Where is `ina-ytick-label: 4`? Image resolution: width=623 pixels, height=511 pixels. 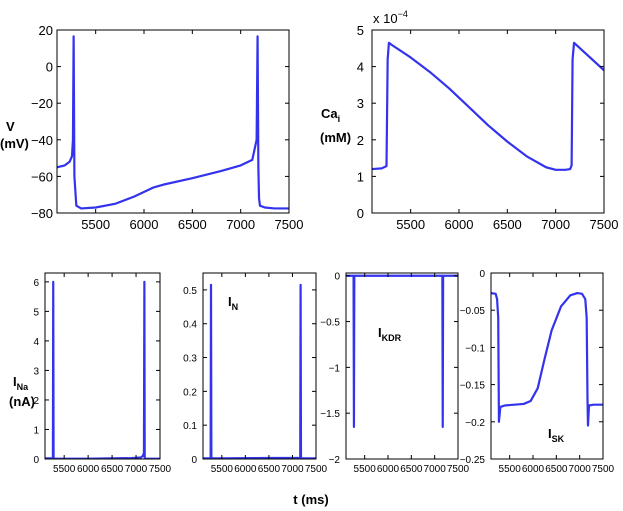
ina-ytick-label: 4 is located at coordinates (36, 342).